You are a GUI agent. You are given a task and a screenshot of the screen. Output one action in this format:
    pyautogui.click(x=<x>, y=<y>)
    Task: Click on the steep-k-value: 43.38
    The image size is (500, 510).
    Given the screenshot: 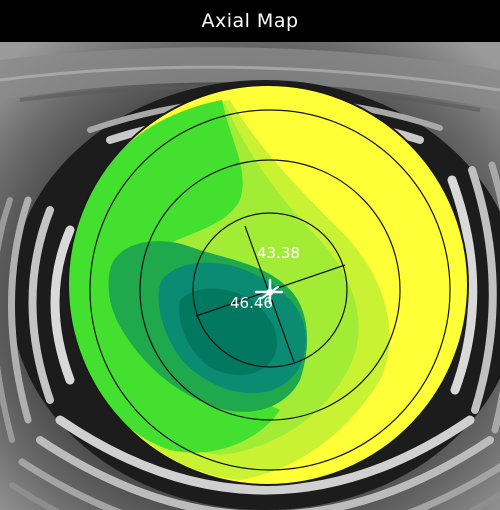 What is the action you would take?
    pyautogui.click(x=278, y=253)
    